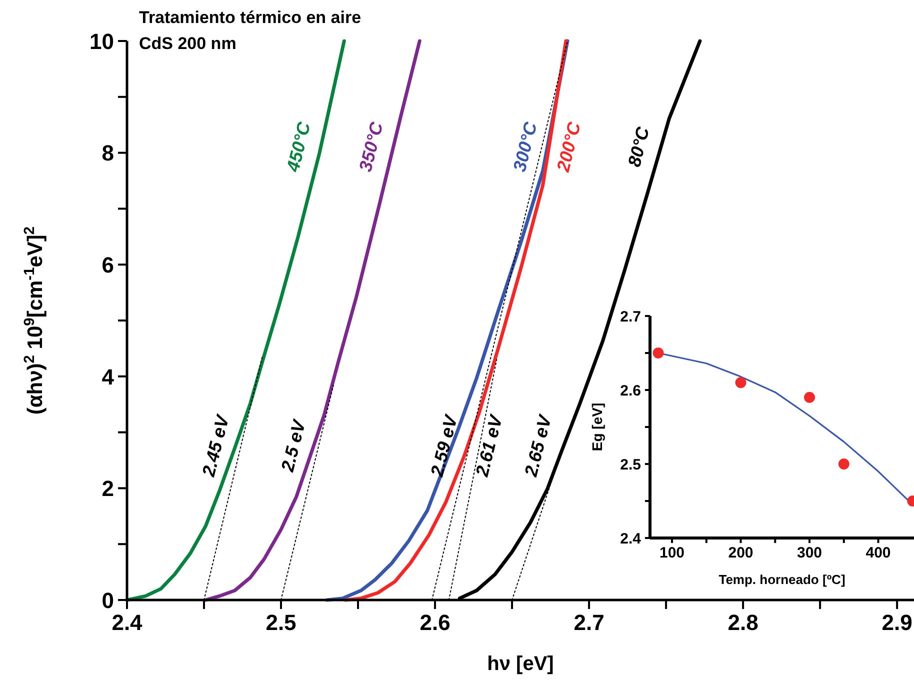 The height and width of the screenshot is (692, 914). Describe the element at coordinates (371, 146) in the screenshot. I see `text: 350°C` at that location.